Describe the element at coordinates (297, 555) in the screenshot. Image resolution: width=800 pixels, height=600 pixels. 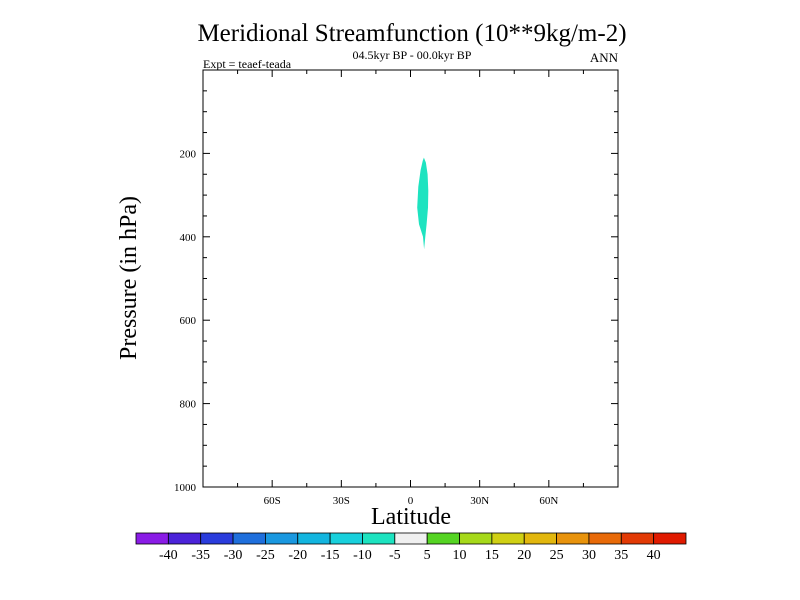
I see `colorbar-label: -20` at that location.